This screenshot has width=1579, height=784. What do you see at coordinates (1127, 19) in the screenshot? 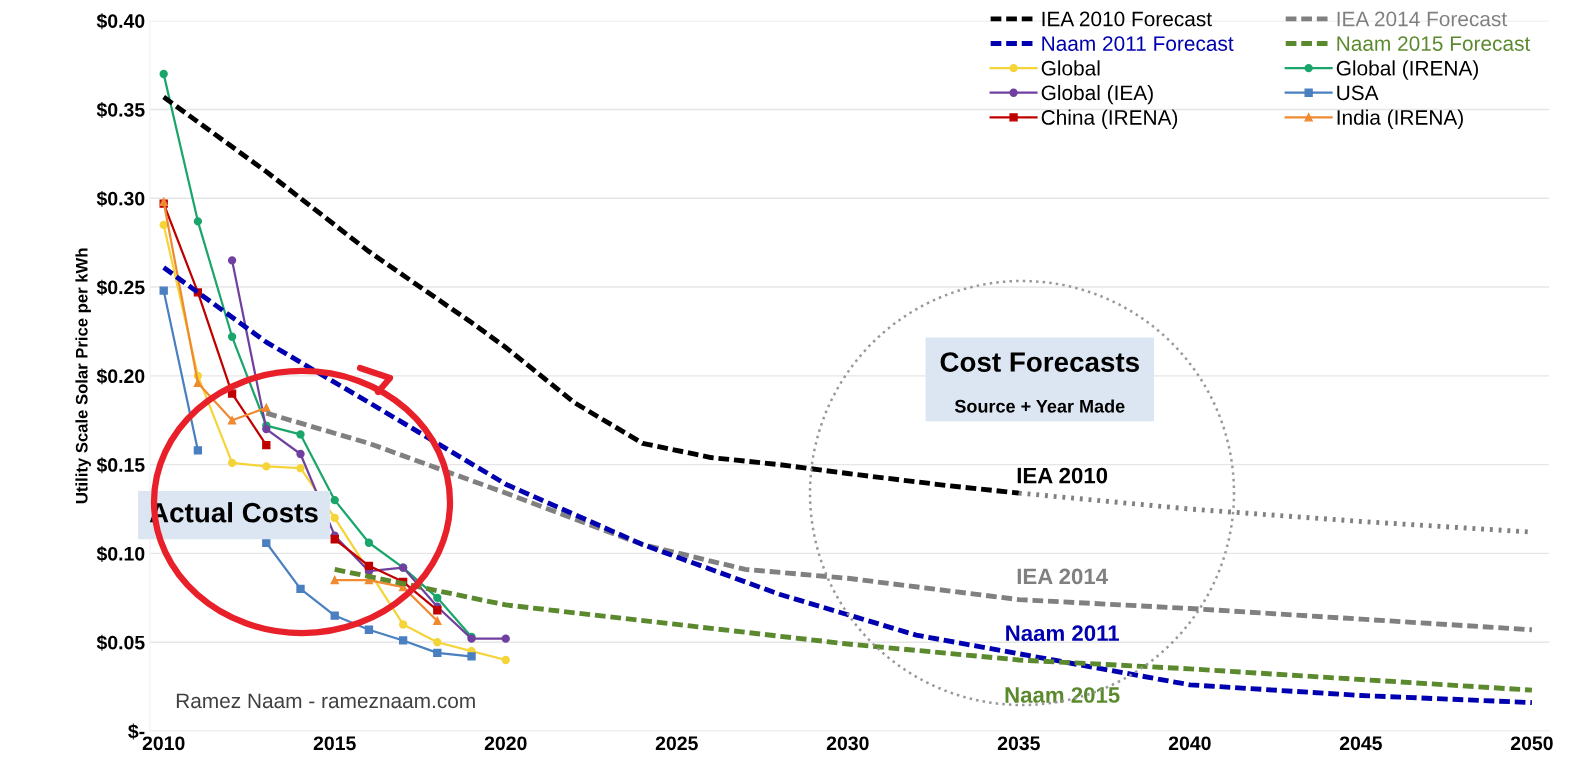
I see `legend-label: IEA 2010 Forecast` at bounding box center [1127, 19].